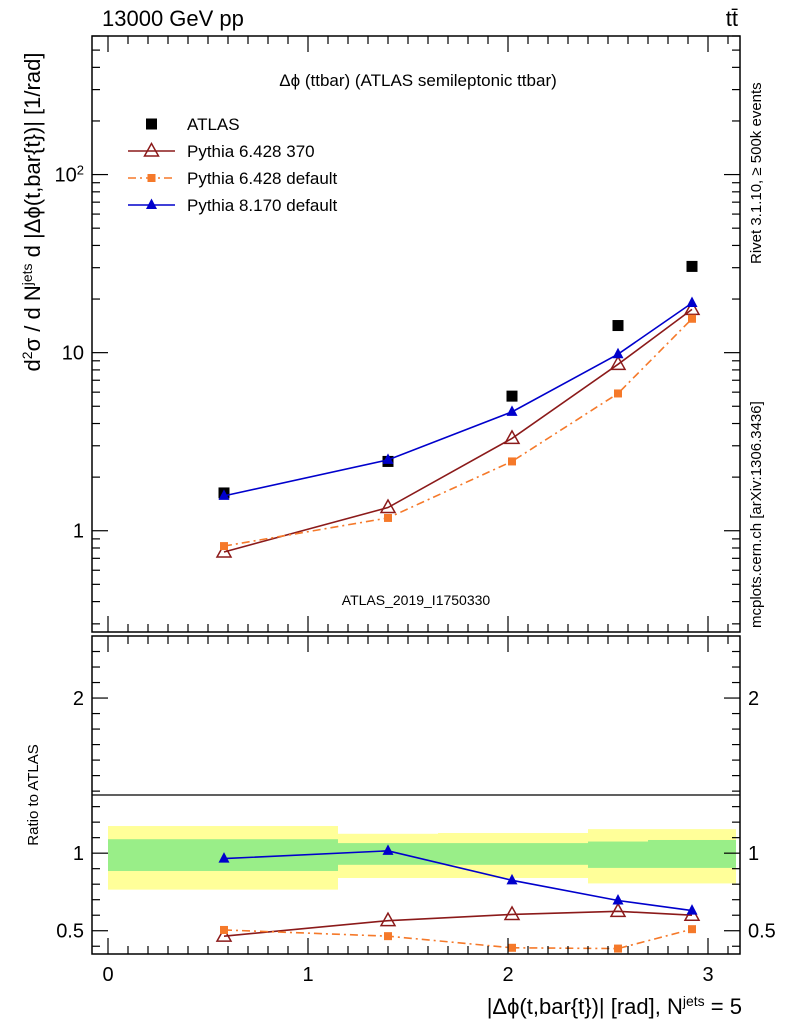 The width and height of the screenshot is (786, 1024). What do you see at coordinates (73, 354) in the screenshot?
I see `y-tick-label: 10` at bounding box center [73, 354].